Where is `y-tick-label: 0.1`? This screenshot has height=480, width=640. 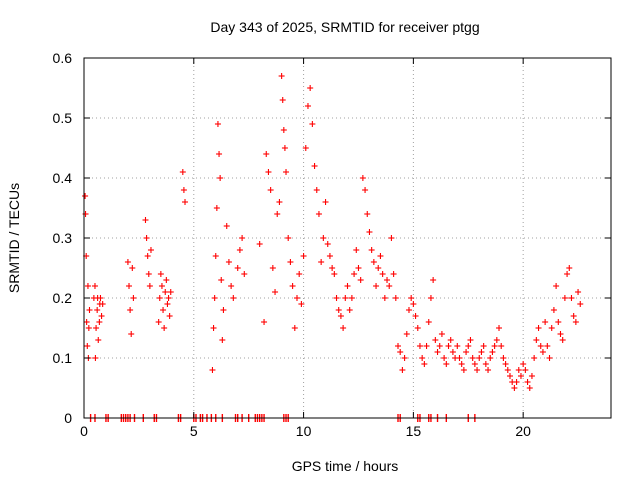 y-tick-label: 0.1 is located at coordinates (63, 358).